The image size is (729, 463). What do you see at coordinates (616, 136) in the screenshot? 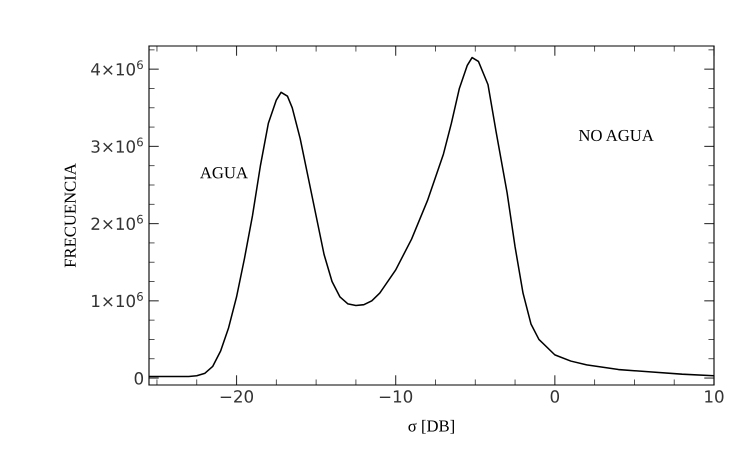
I see `annotation: NO AGUA` at bounding box center [616, 136].